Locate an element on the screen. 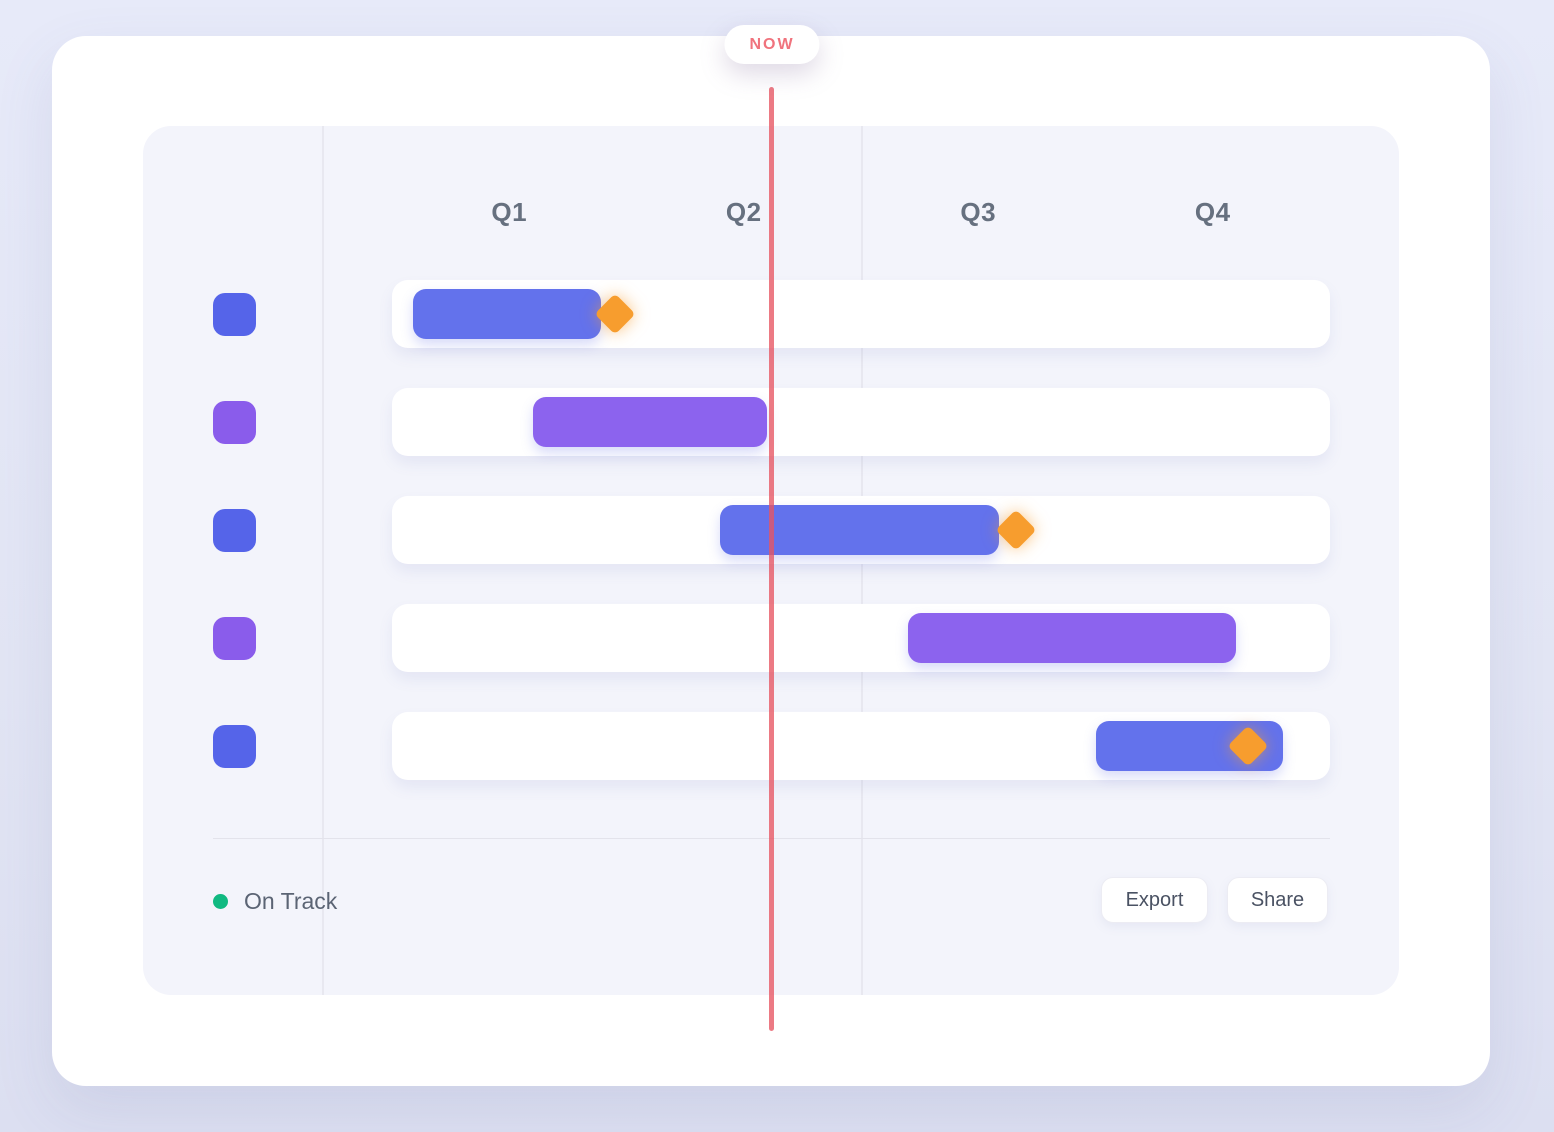  export-button: Export is located at coordinates (1154, 900).